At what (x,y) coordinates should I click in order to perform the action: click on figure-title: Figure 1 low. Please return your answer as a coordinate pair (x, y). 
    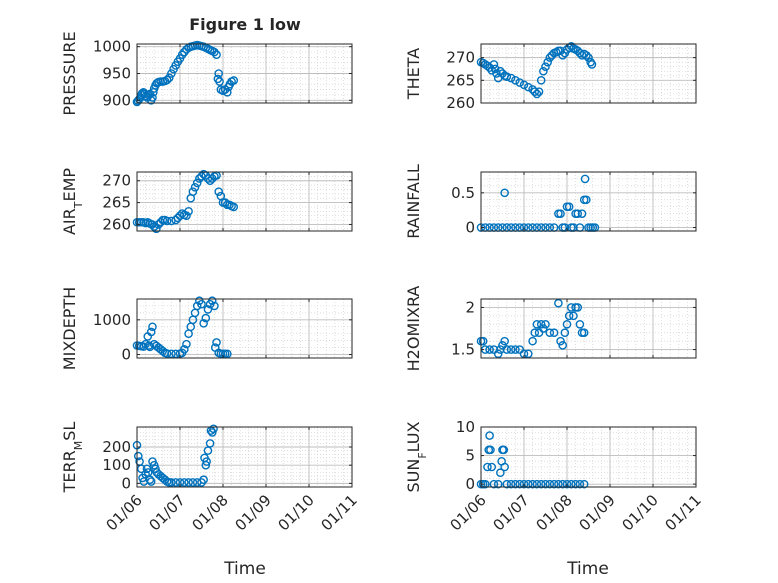
    Looking at the image, I should click on (245, 24).